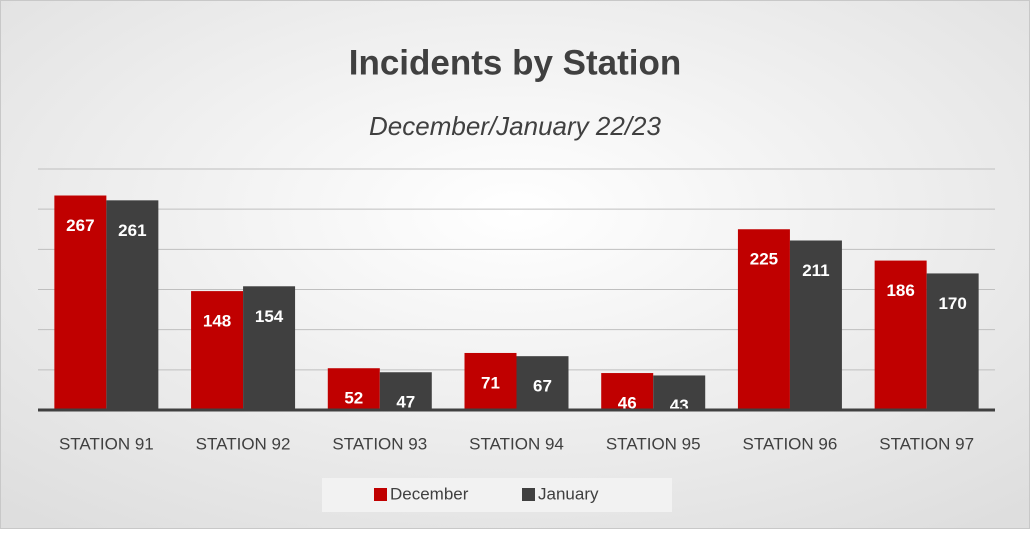 The image size is (1030, 534). What do you see at coordinates (790, 443) in the screenshot?
I see `x-tick-label: STATION 96` at bounding box center [790, 443].